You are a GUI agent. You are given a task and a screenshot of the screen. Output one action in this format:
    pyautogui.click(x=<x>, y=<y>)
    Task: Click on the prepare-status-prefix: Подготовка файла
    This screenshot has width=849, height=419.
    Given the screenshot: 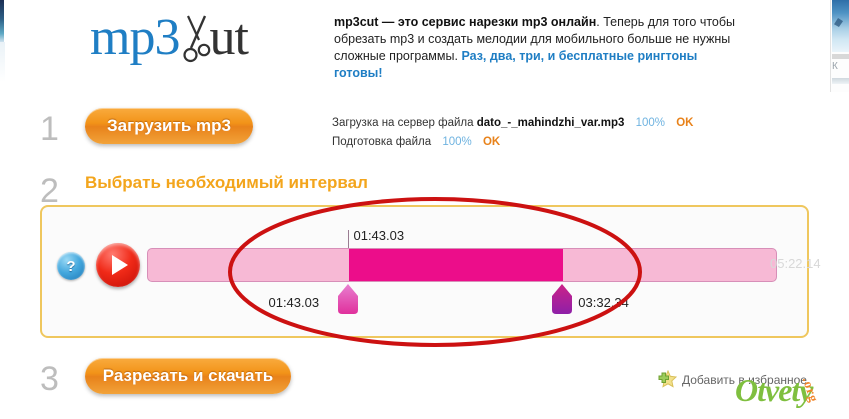 What is the action you would take?
    pyautogui.click(x=382, y=142)
    